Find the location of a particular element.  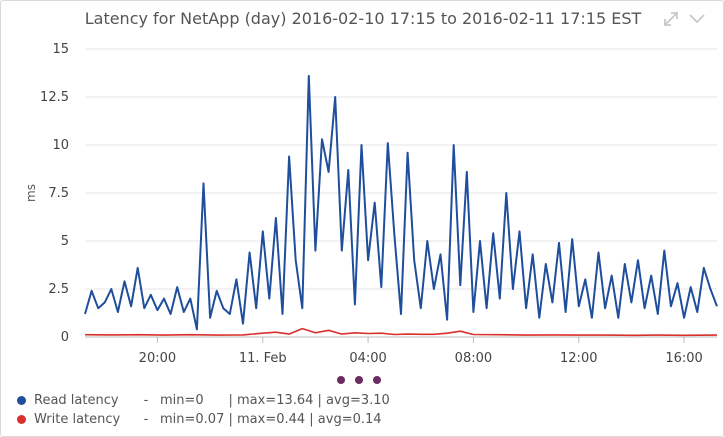

x-tick-label: 08:00 is located at coordinates (473, 358).